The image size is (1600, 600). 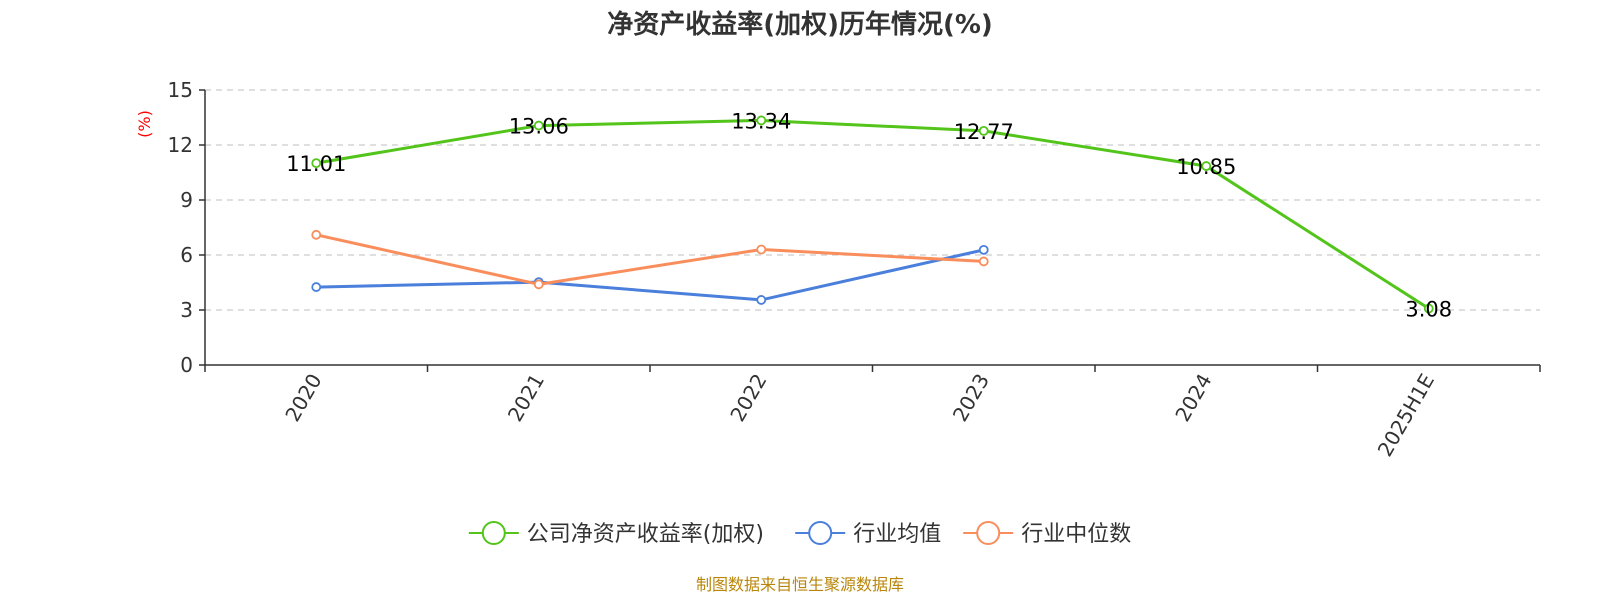 What do you see at coordinates (303, 398) in the screenshot?
I see `x-tick-label: 2020` at bounding box center [303, 398].